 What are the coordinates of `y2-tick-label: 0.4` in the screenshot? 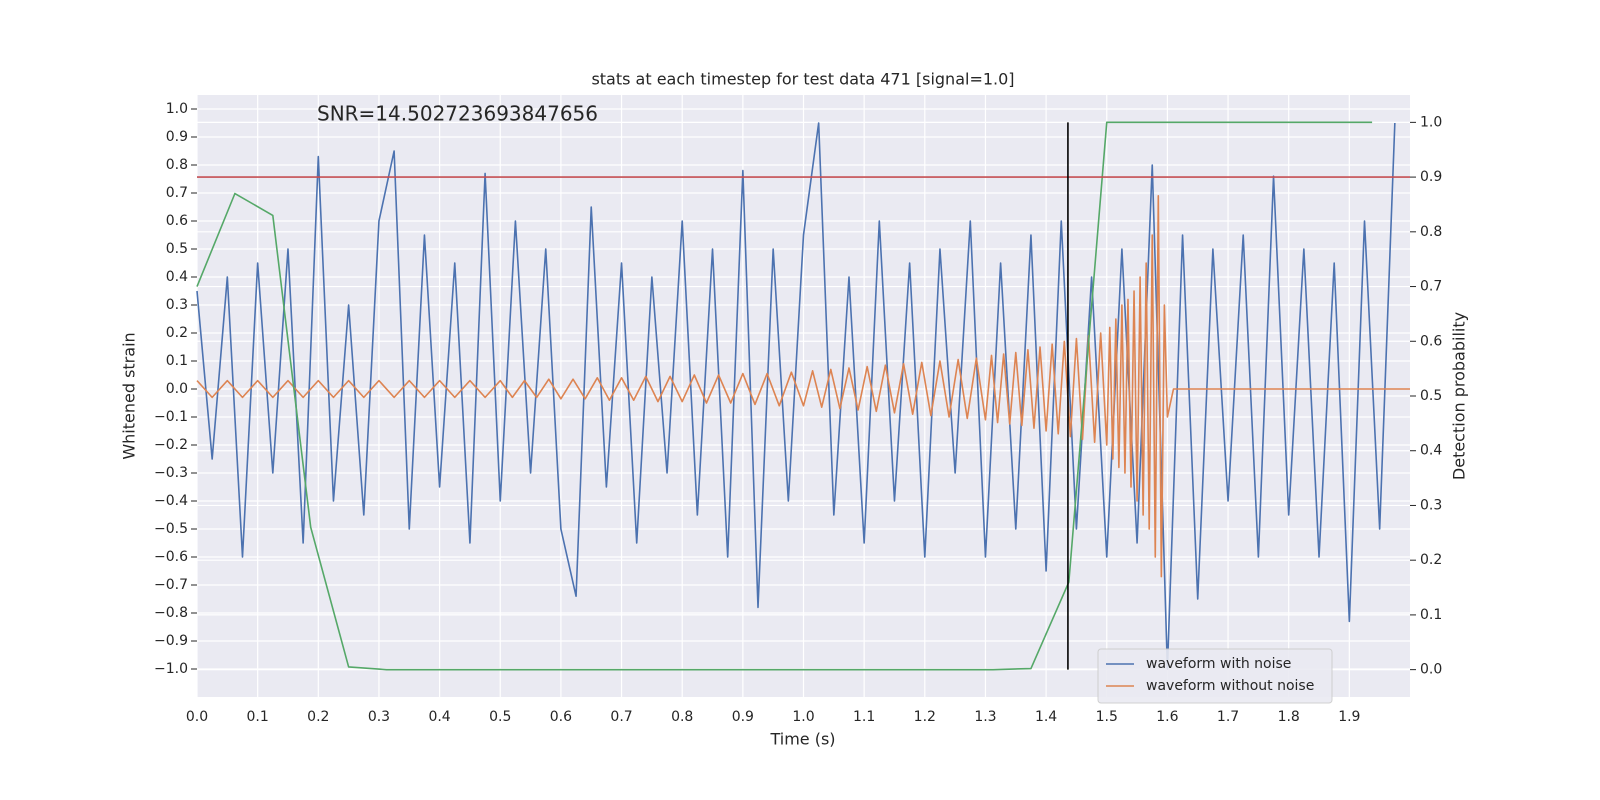 It's located at (1431, 451).